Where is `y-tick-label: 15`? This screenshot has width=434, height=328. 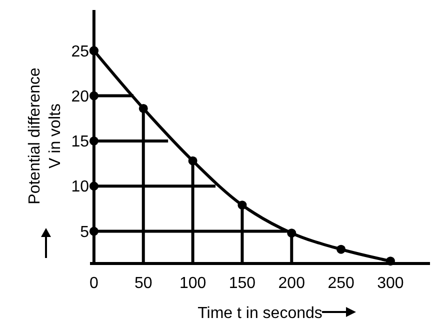 y-tick-label: 15 is located at coordinates (80, 142).